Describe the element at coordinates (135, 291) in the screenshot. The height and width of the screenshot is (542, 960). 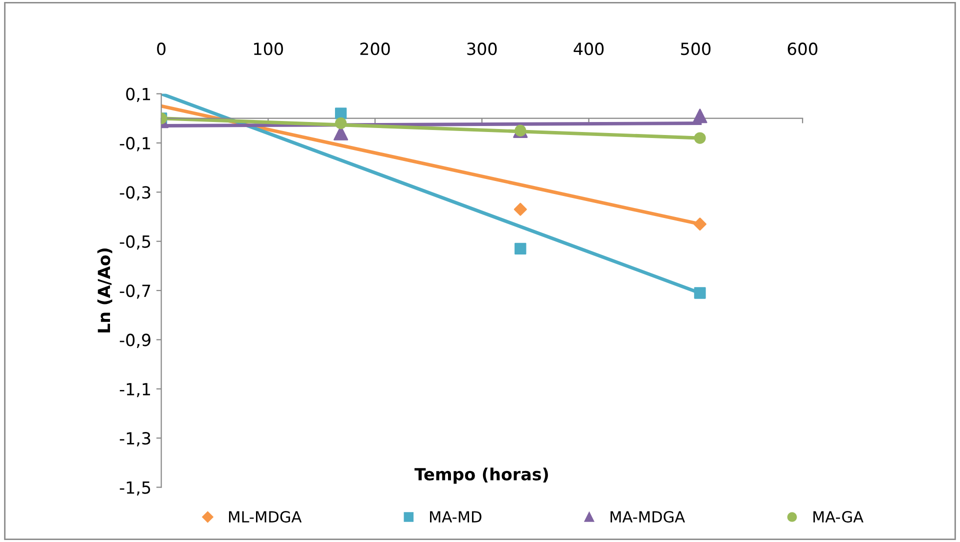
I see `y-tick-label: -0,7` at that location.